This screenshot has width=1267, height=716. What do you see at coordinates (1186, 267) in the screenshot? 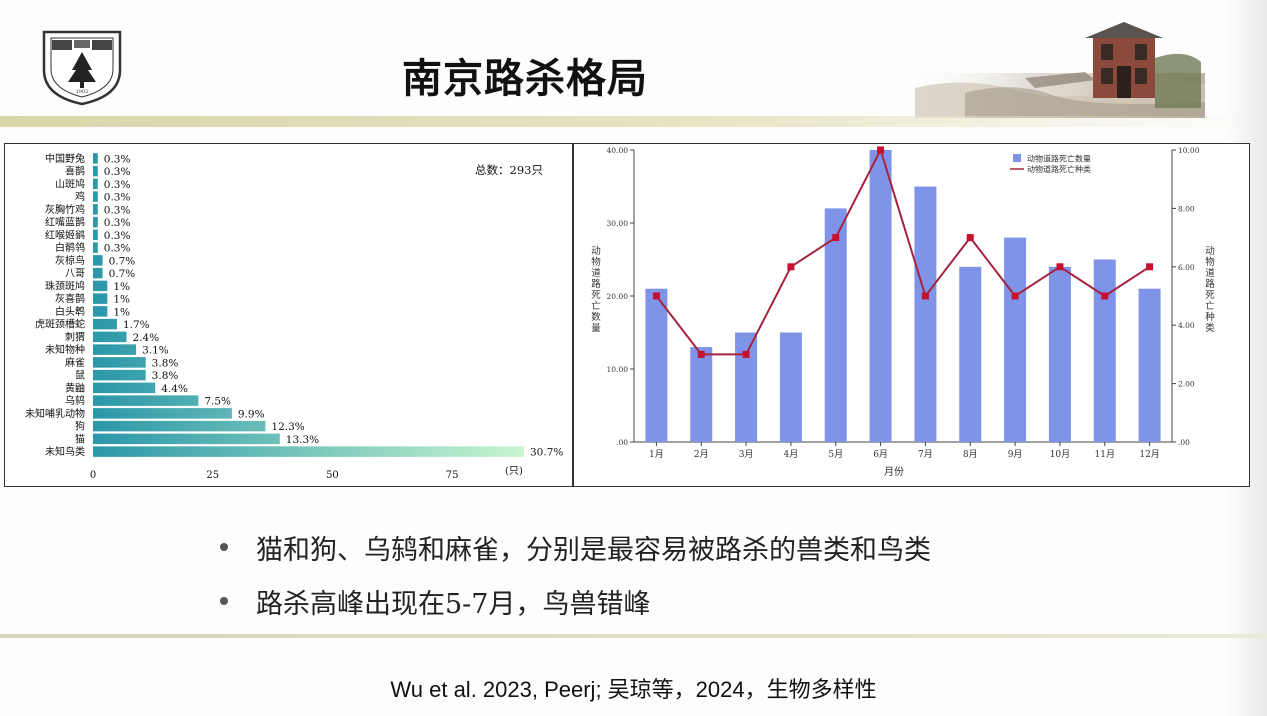
I see `y-tick-label-right: 6.00` at bounding box center [1186, 267].